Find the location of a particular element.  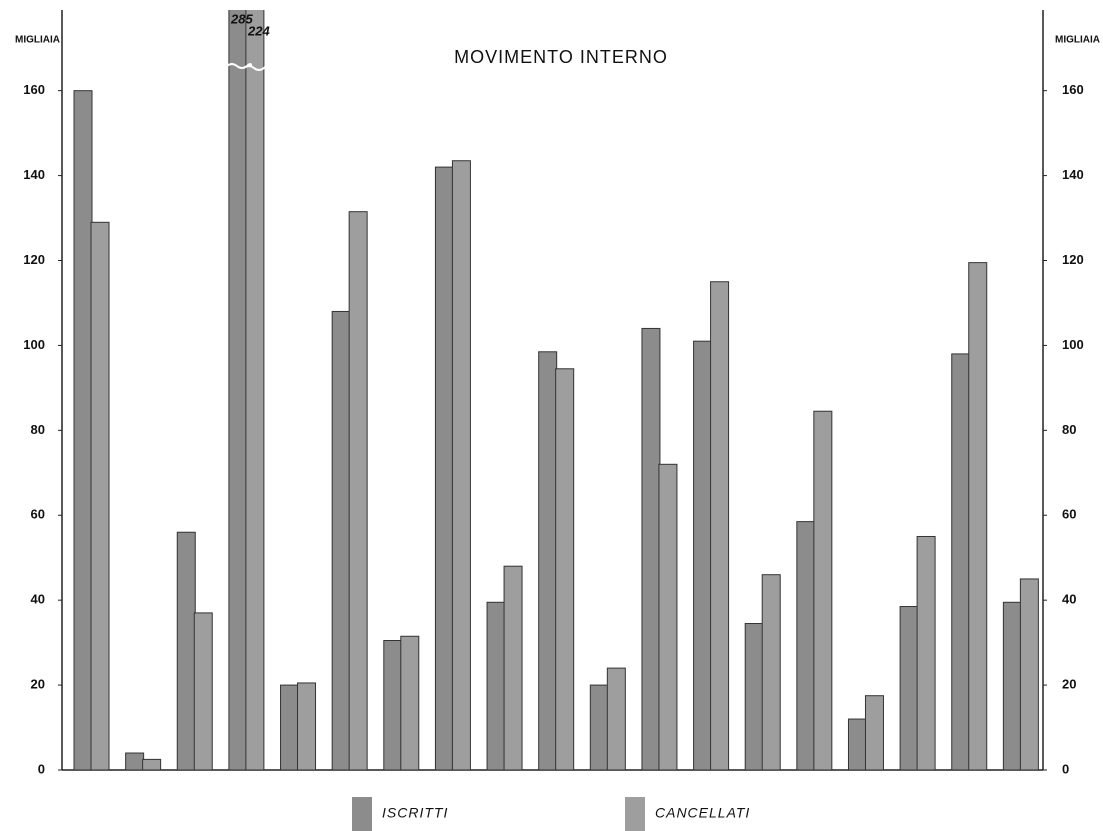

y2-tick-label: 40 is located at coordinates (1069, 599).